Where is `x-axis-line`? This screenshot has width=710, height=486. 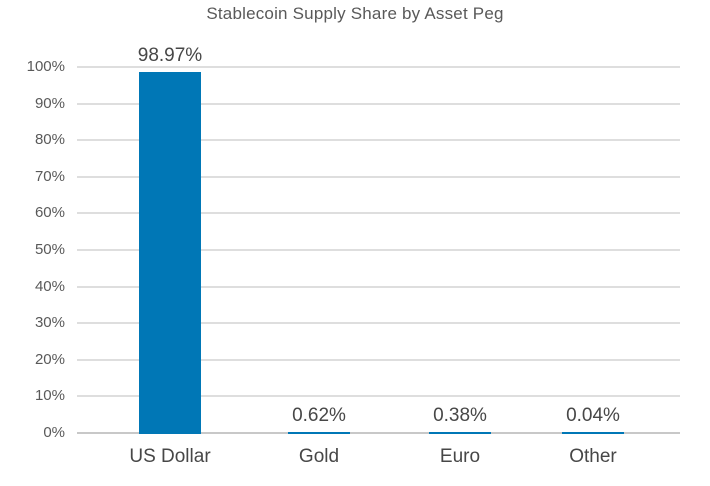 x-axis-line is located at coordinates (378, 433).